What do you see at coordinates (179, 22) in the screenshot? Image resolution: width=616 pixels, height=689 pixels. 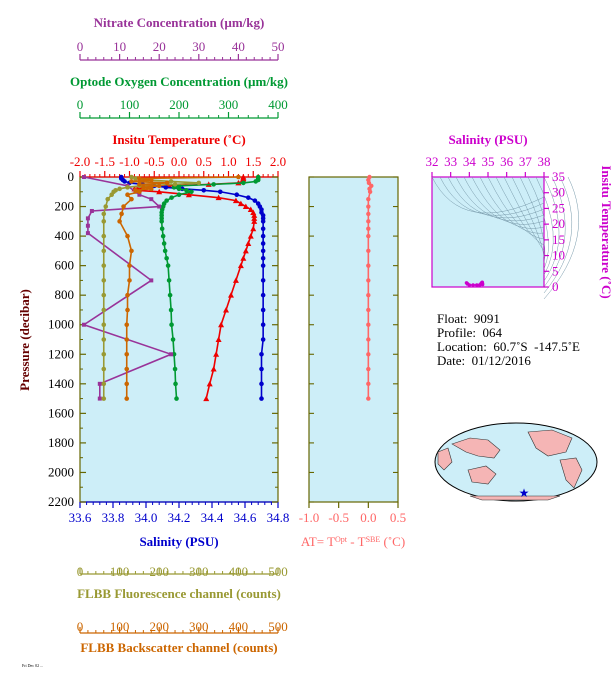 I see `nitrate-axis-label: Nitrate Concentration (µm/kg)` at bounding box center [179, 22].